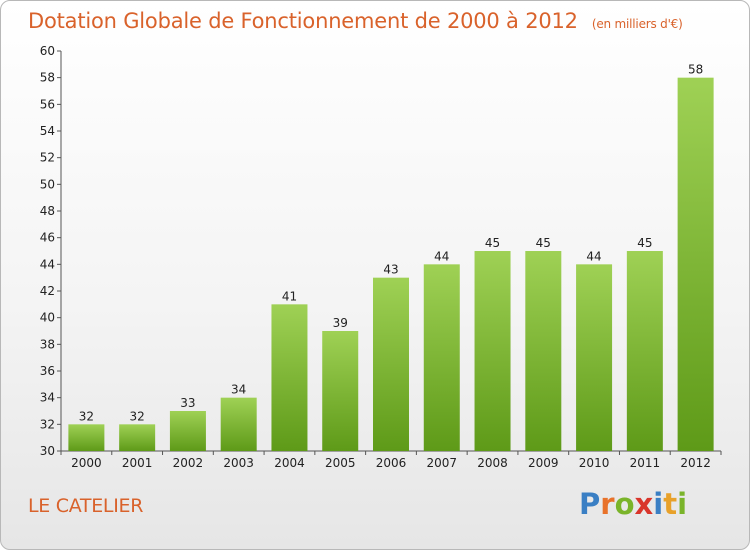 This screenshot has height=550, width=750. I want to click on x-tick-label: 2008, so click(492, 463).